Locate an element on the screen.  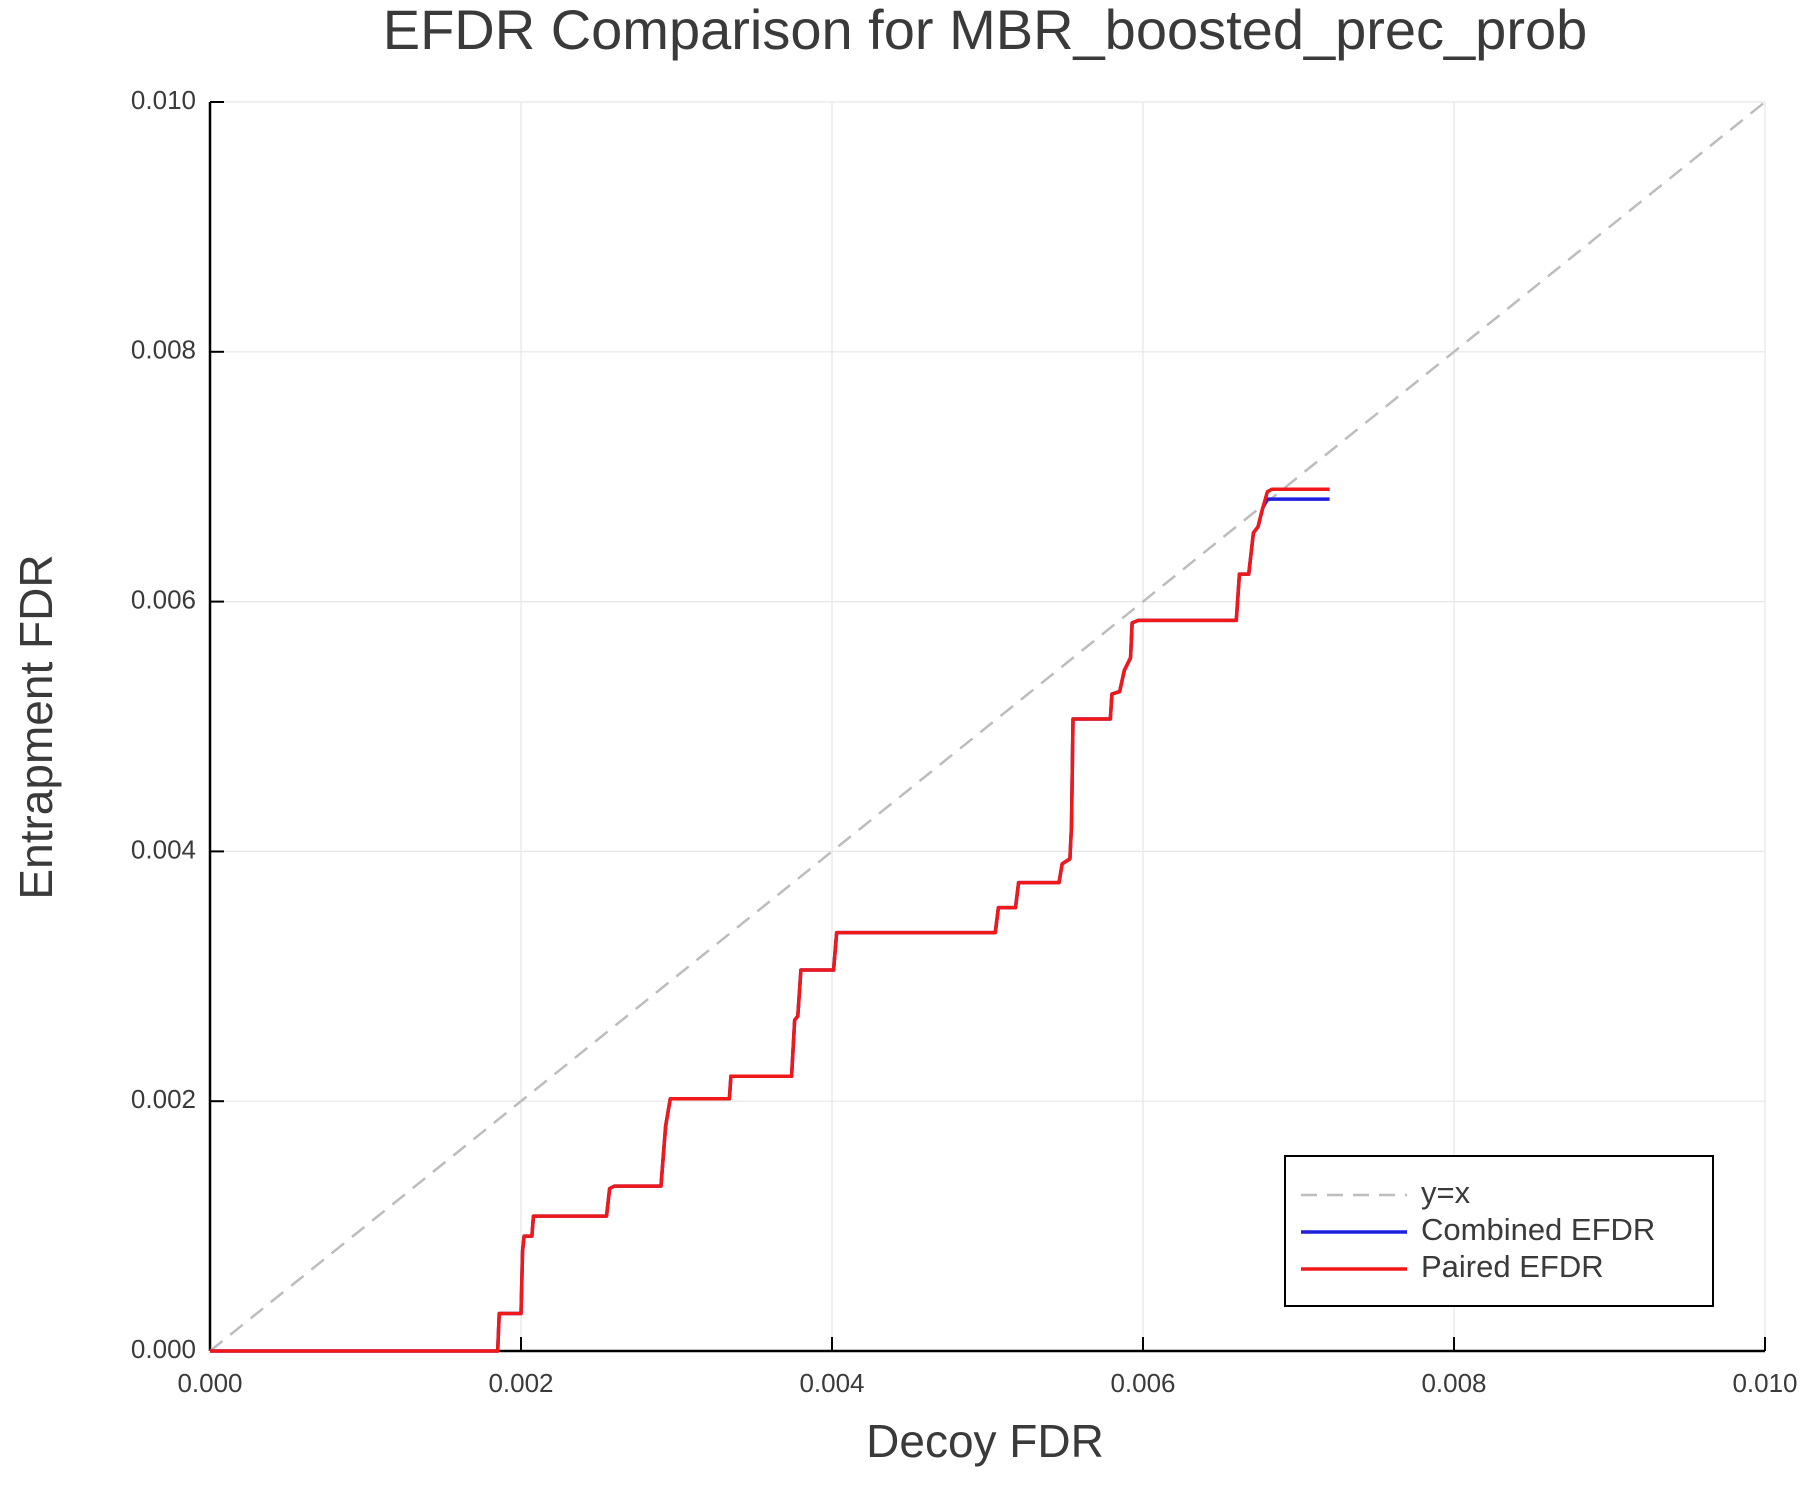
y-tick-label: 0.000 is located at coordinates (163, 1349).